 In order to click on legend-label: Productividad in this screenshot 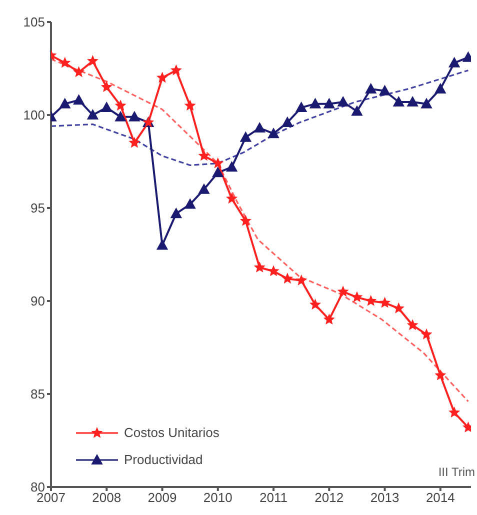, I will do `click(163, 459)`.